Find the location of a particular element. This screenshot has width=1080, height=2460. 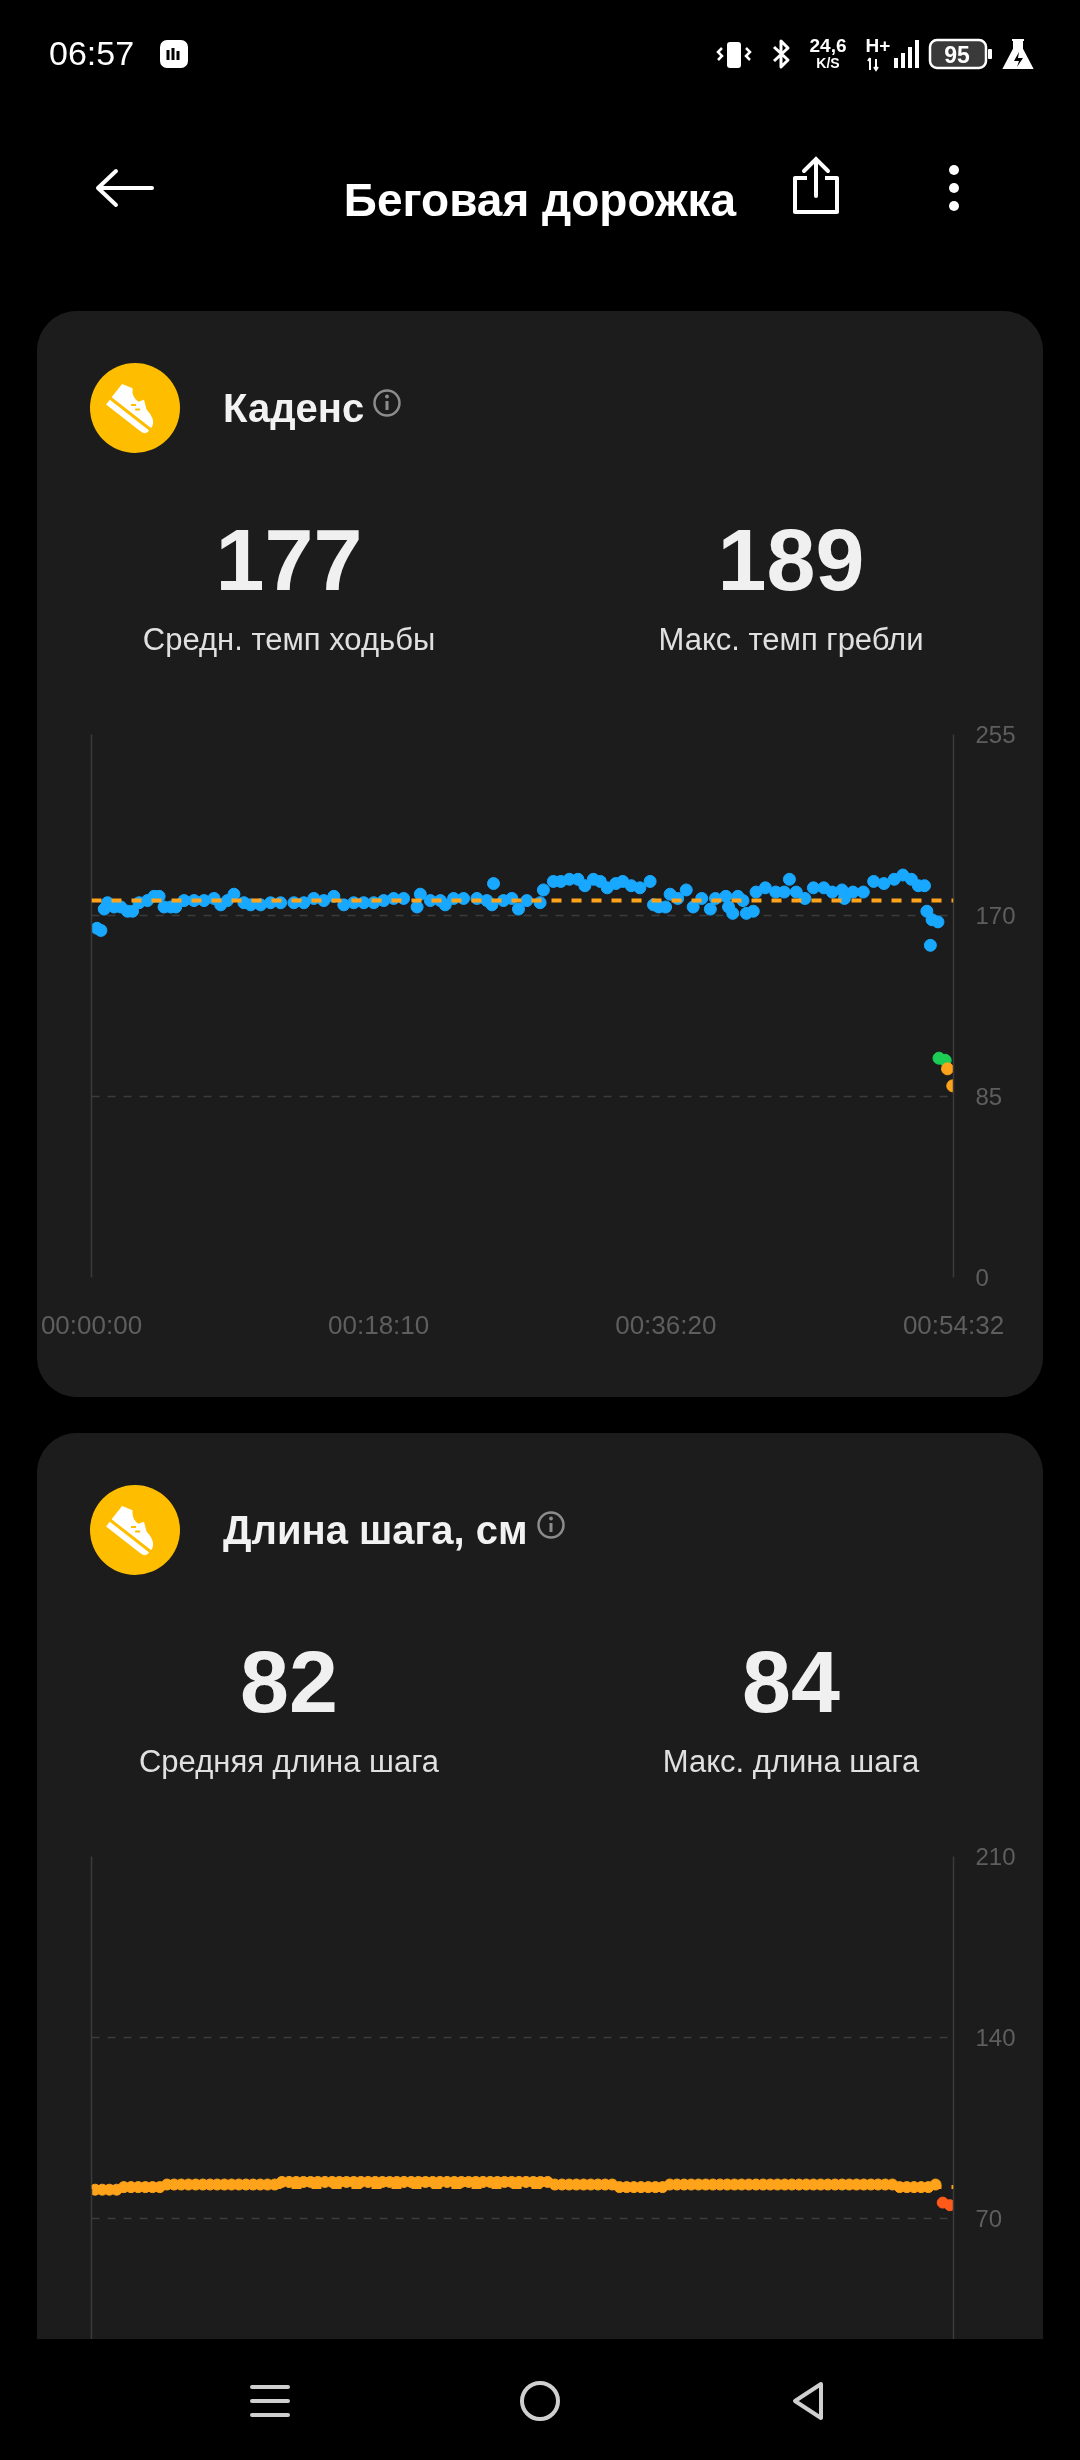

text: 189 is located at coordinates (791, 559).